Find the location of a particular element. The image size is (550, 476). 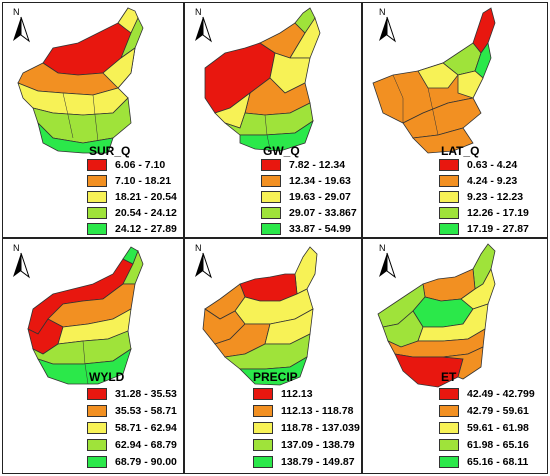

legend-row: 42.79 - 59.61 is located at coordinates (484, 411).